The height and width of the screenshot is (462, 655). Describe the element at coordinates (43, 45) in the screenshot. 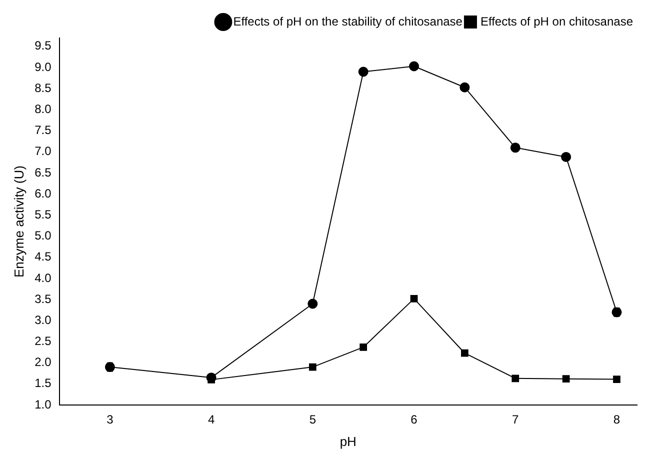

I see `y-tick-label: 9.5` at that location.